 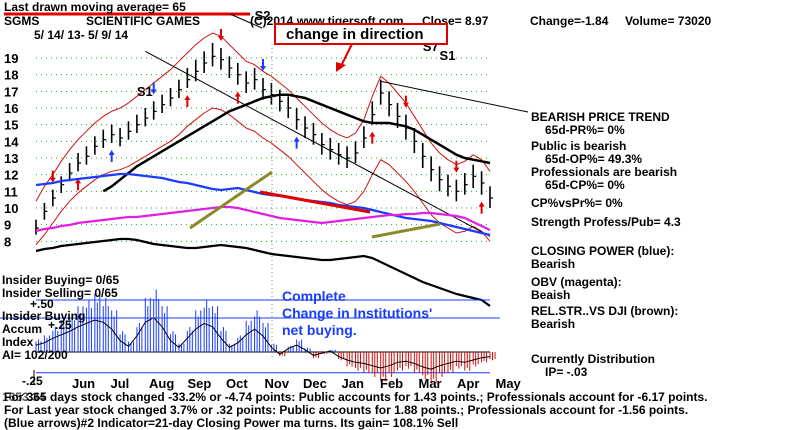 I want to click on relstr-title: REL.STR..VS DJI (brown):, so click(x=605, y=311).